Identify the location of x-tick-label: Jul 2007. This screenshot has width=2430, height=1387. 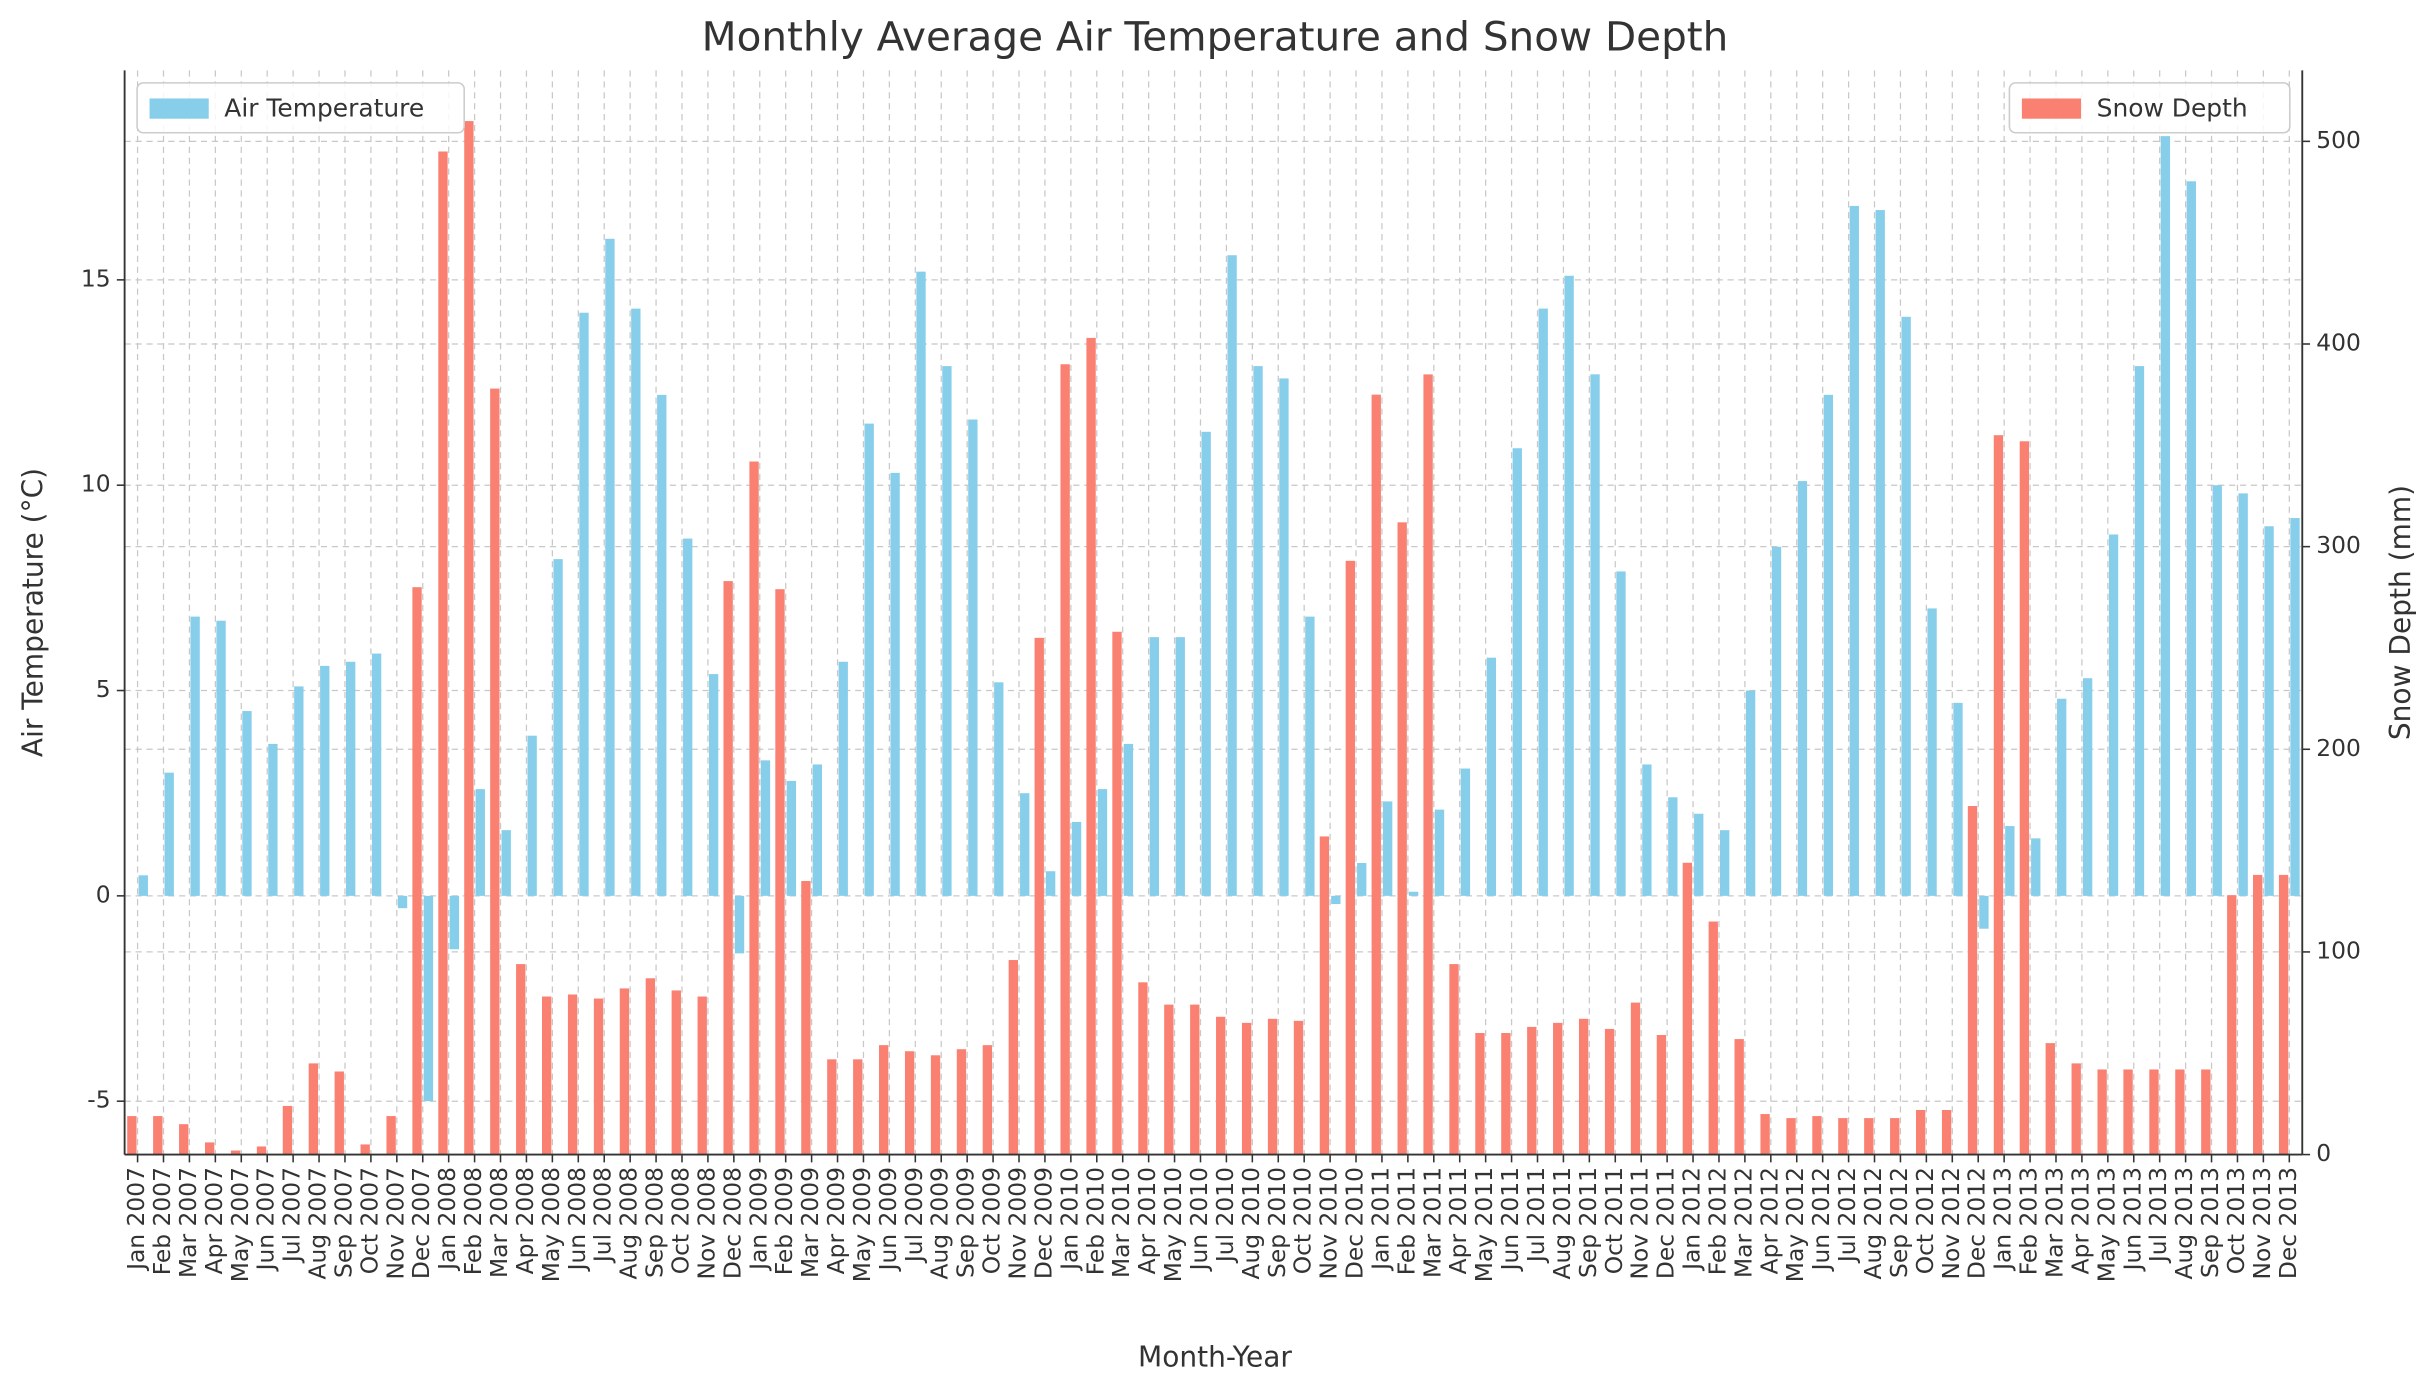
(292, 1215).